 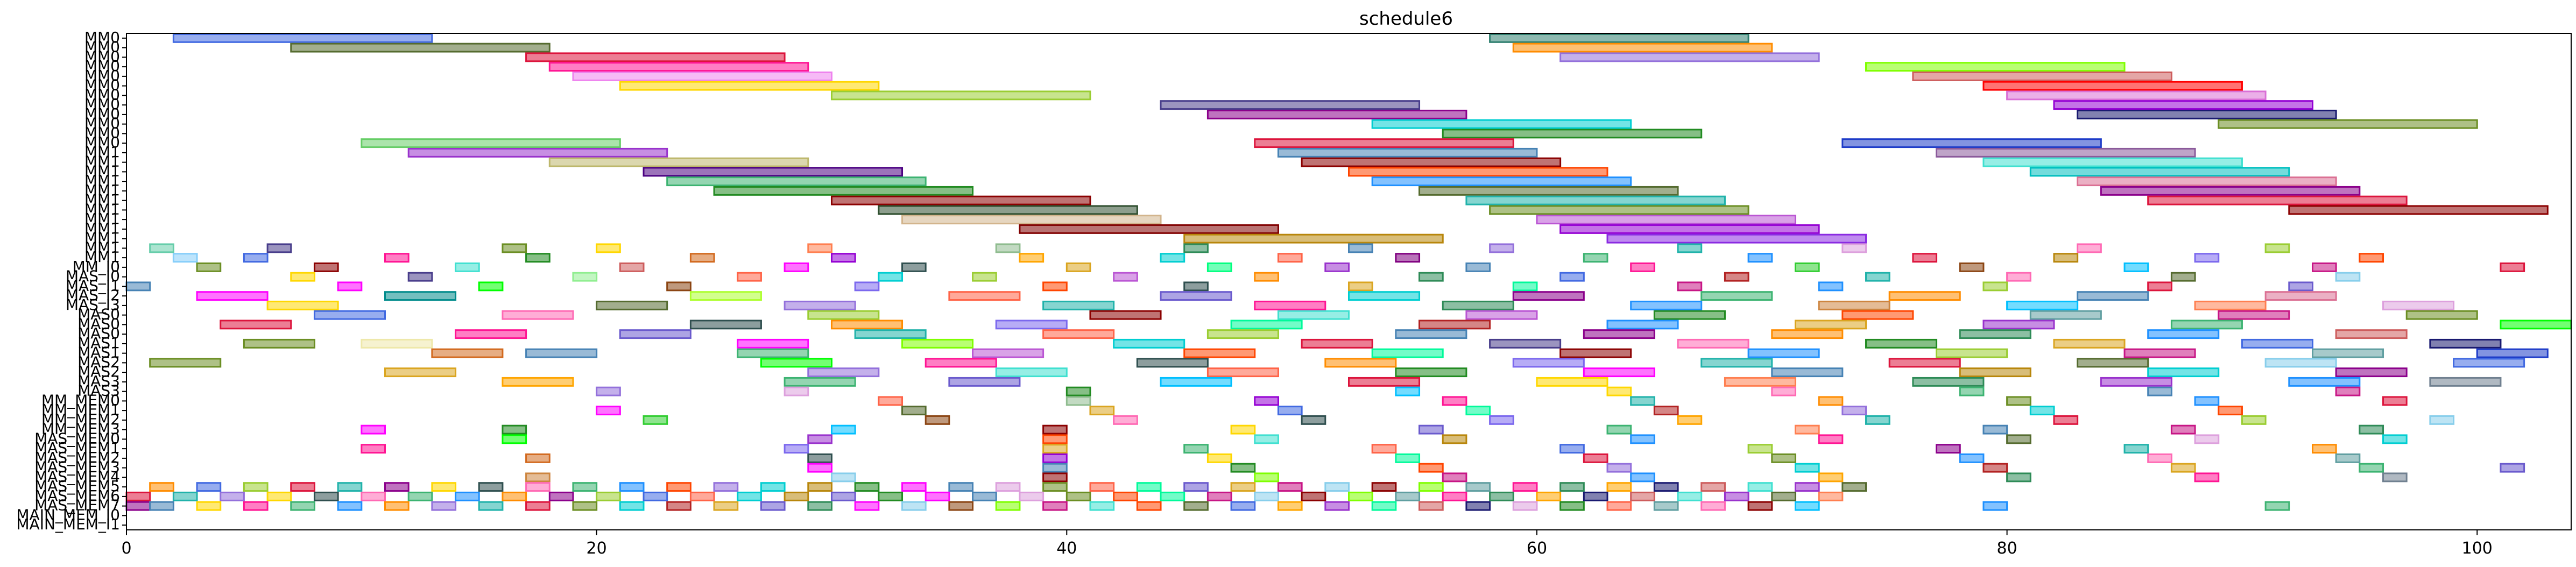 What do you see at coordinates (126, 548) in the screenshot?
I see `x-tick-label: 0` at bounding box center [126, 548].